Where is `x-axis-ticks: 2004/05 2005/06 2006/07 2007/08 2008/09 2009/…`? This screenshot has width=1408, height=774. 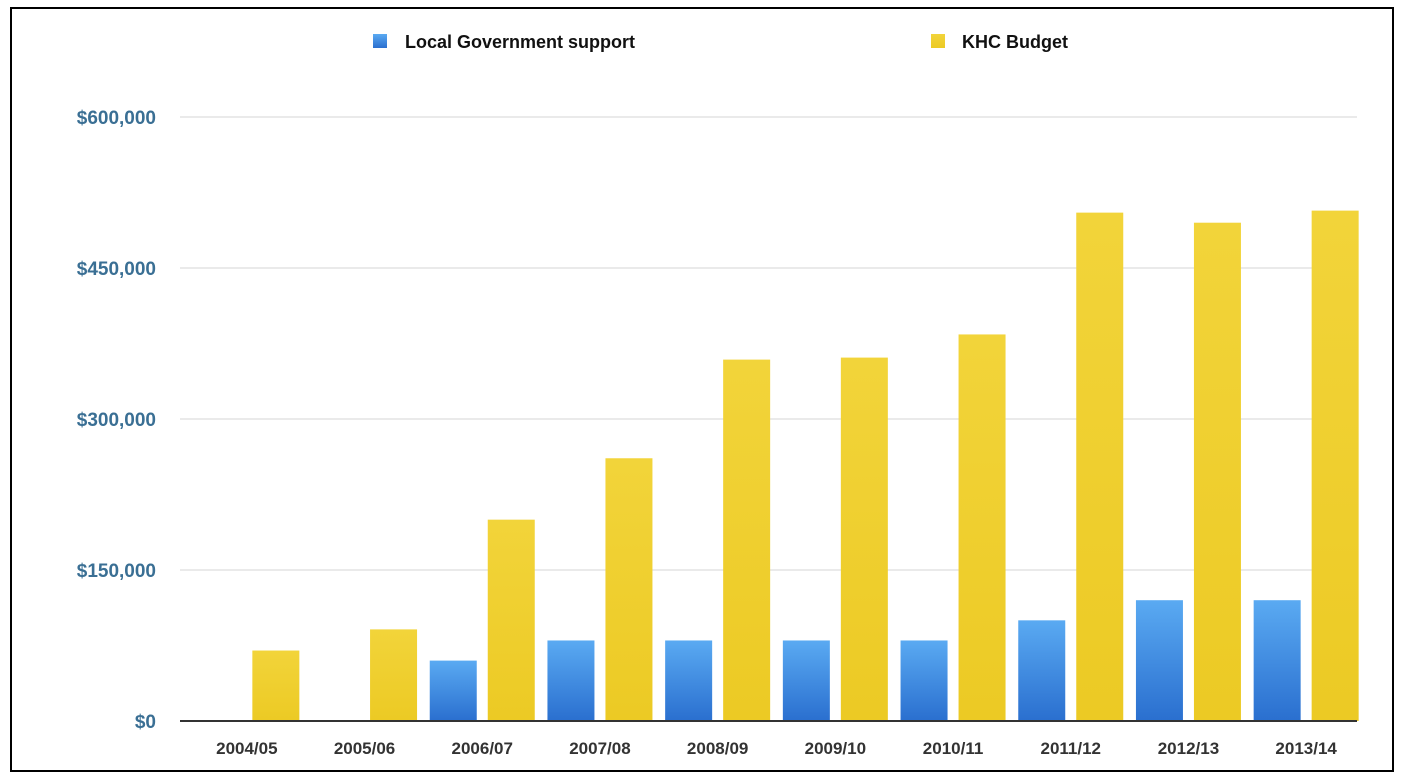
x-axis-ticks: 2004/05 2005/06 2006/07 2007/08 2008/09 2009/… is located at coordinates (776, 748).